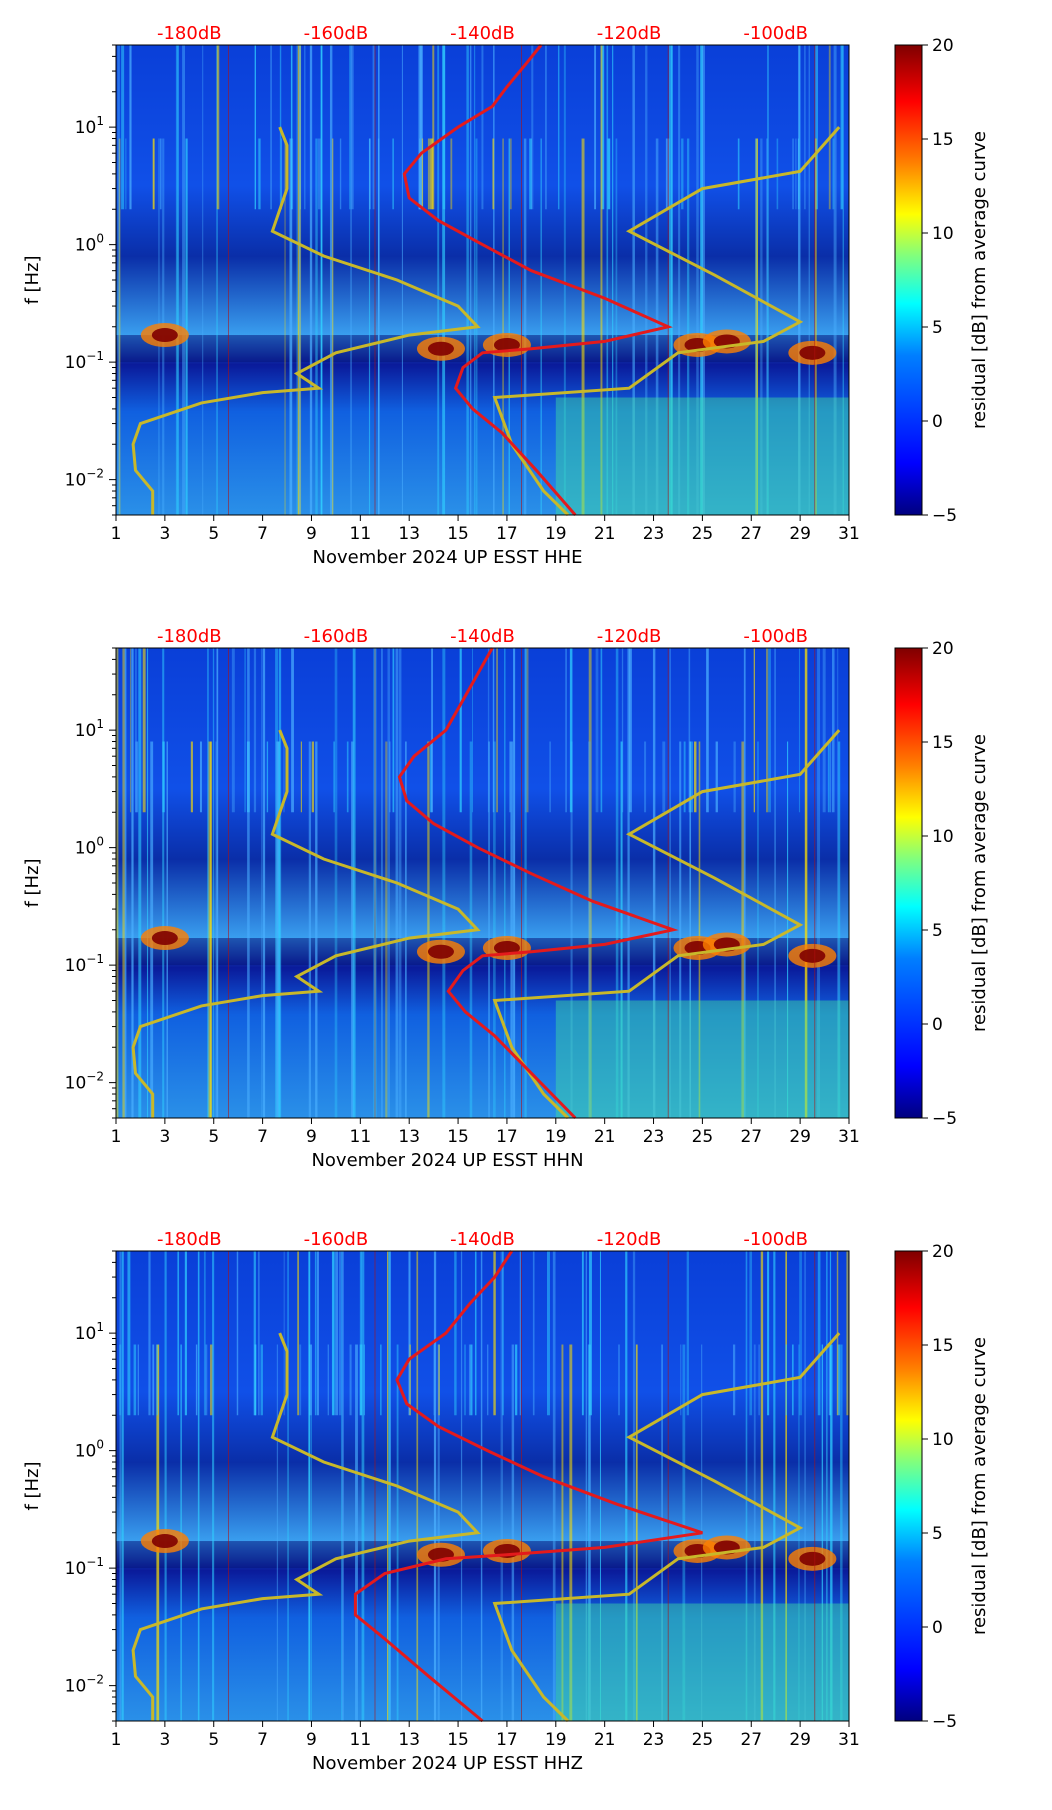  I want to click on x-tick-label: 13, so click(409, 534).